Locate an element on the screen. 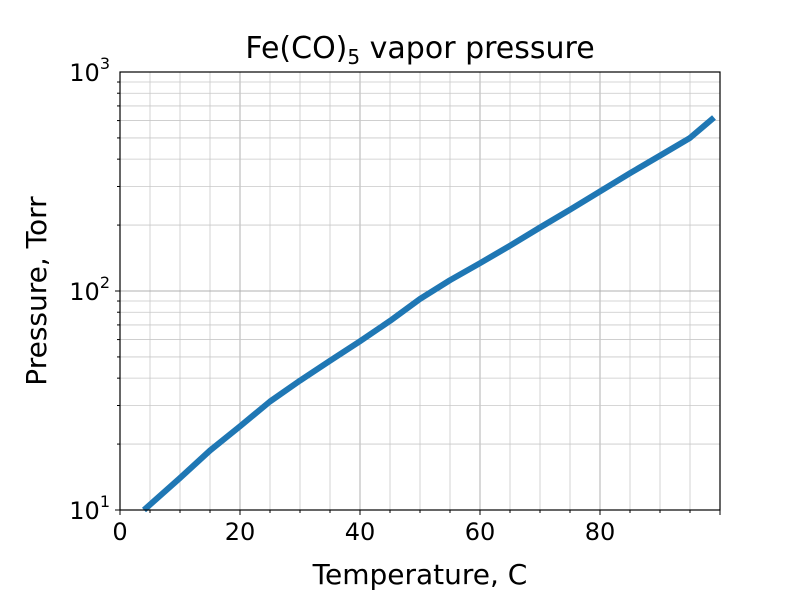  y-axis-label: Pressure, Torr is located at coordinates (36, 291).